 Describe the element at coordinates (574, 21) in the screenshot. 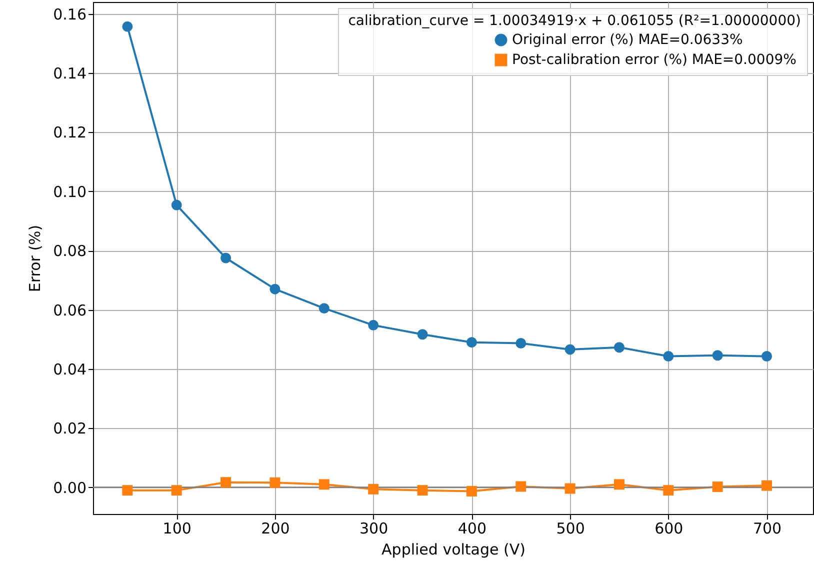

I see `legend-title: calibration_curve = 1.00034919·x + 0.061055 (R²=1.00000000)` at that location.